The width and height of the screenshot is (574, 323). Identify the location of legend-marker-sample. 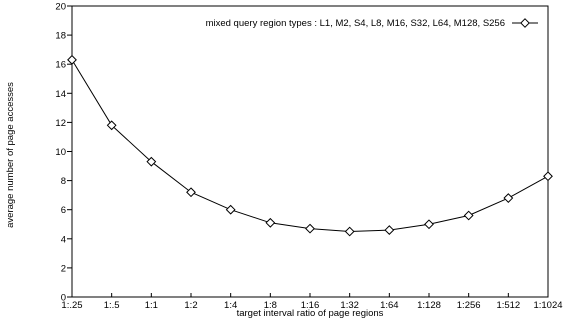
(525, 23).